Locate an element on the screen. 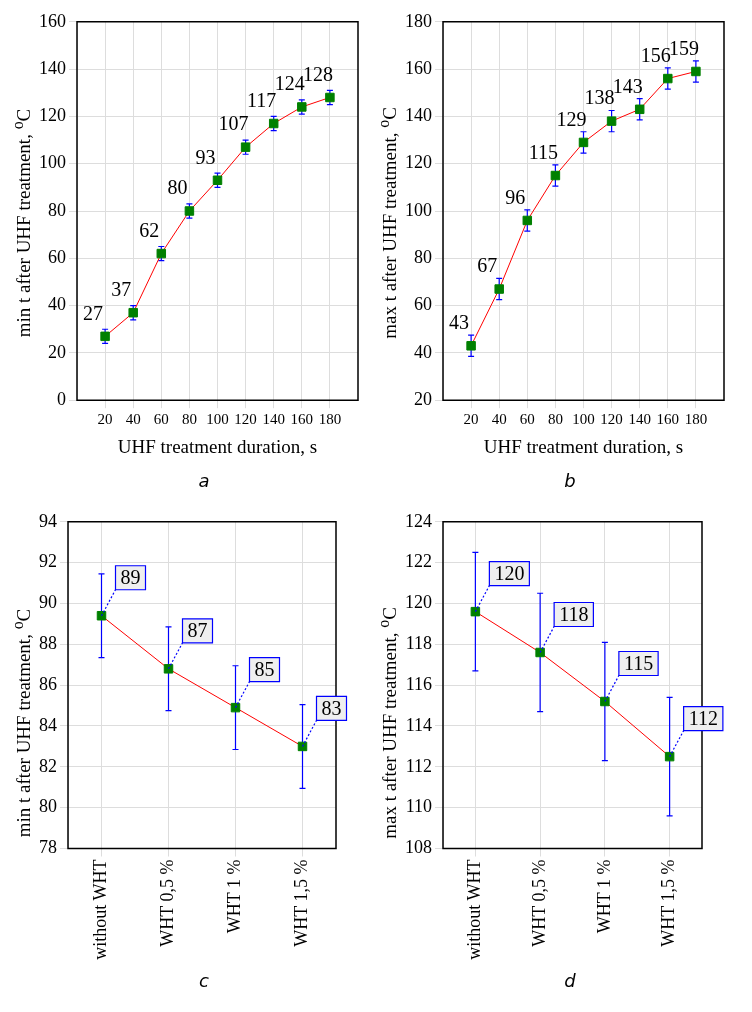 The height and width of the screenshot is (1012, 752). data-label: 87 is located at coordinates (197, 630).